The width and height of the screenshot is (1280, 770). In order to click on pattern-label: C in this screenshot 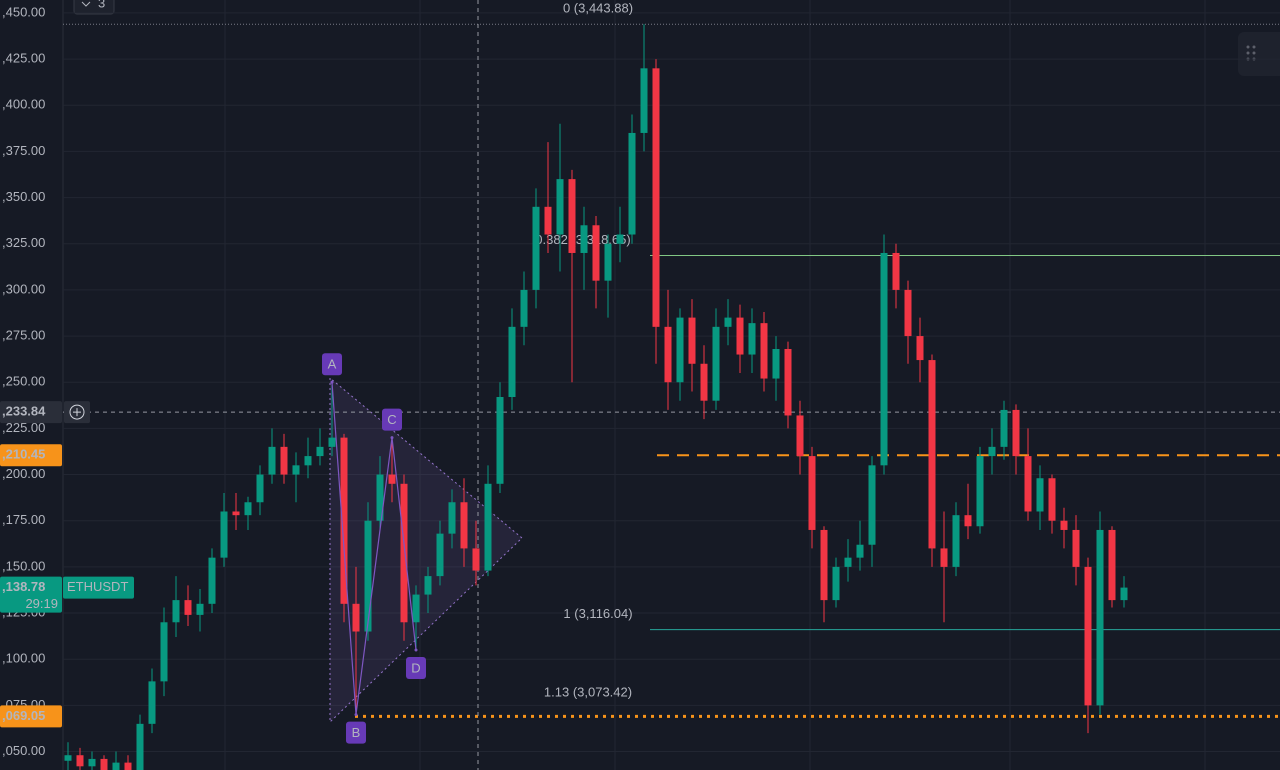, I will do `click(391, 419)`.